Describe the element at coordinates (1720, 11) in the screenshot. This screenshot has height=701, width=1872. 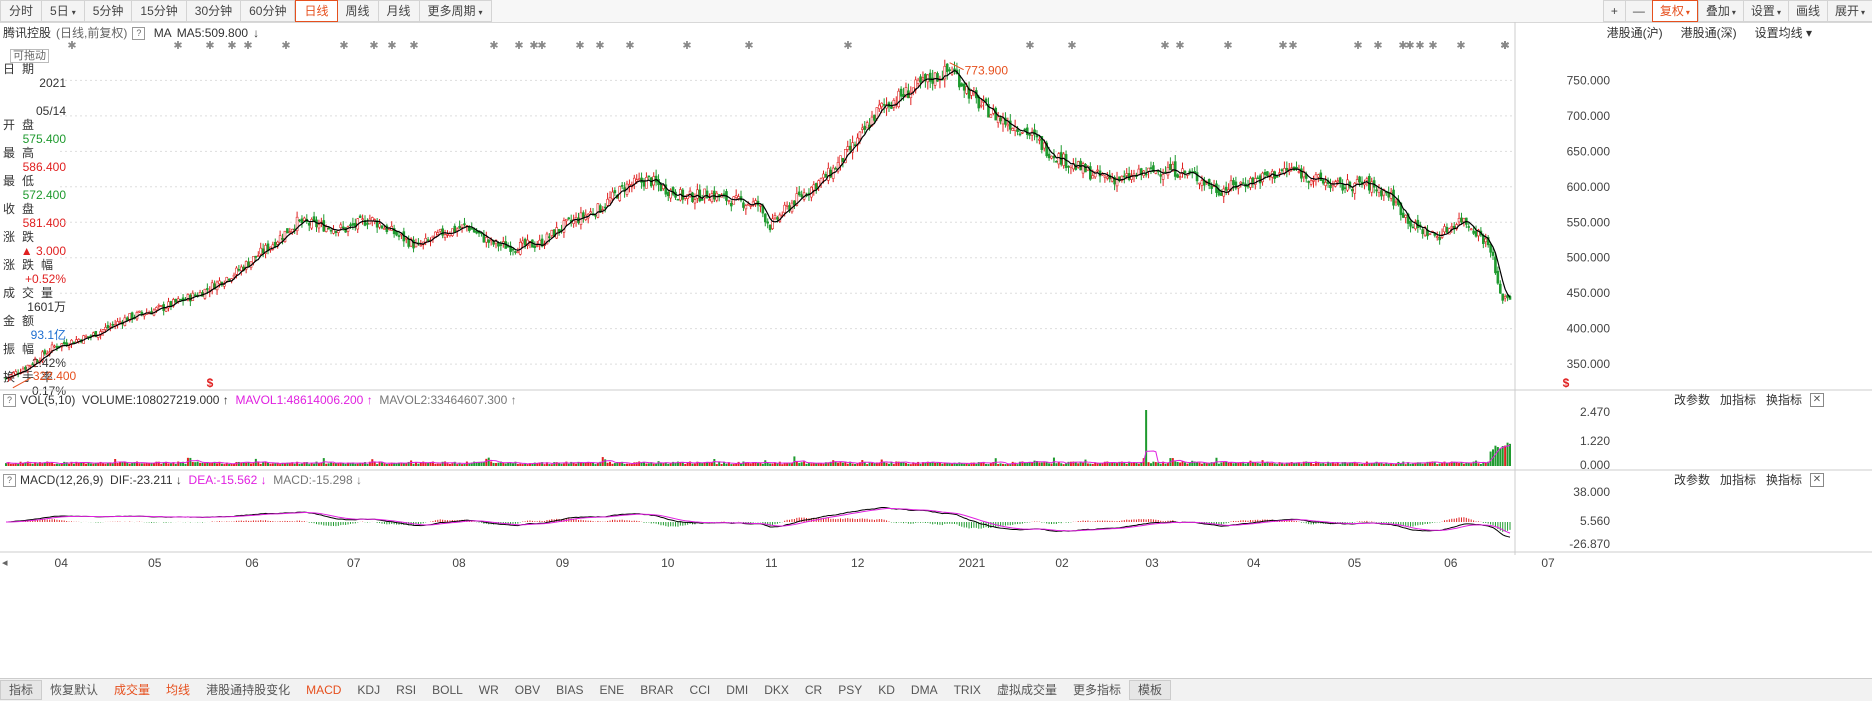
I see `toolbar-button: 叠加 ▾` at that location.